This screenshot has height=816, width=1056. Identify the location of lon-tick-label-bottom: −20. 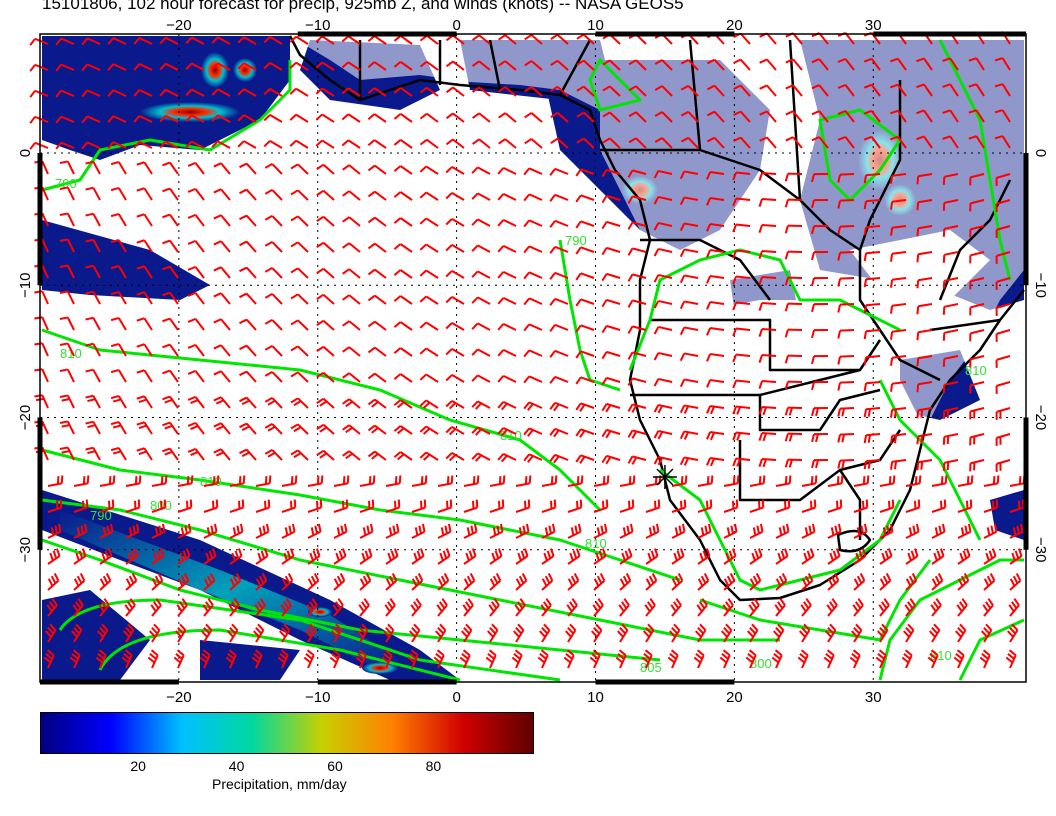
(178, 697).